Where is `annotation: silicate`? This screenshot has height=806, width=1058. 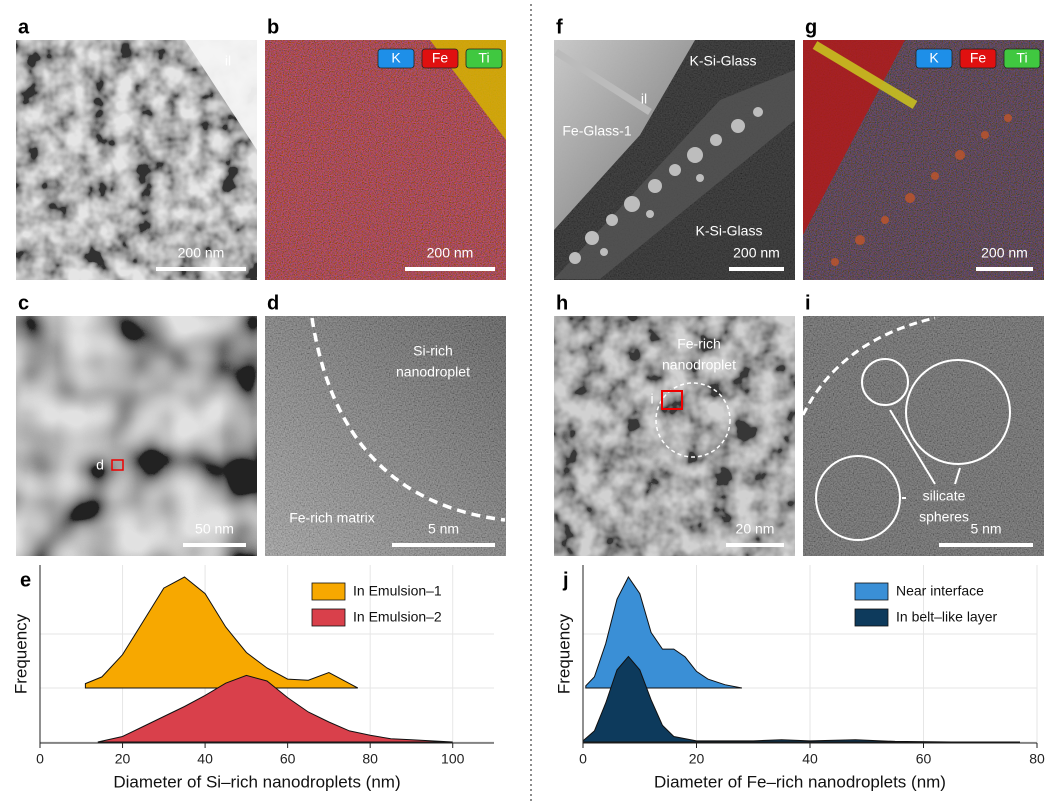
annotation: silicate is located at coordinates (944, 496).